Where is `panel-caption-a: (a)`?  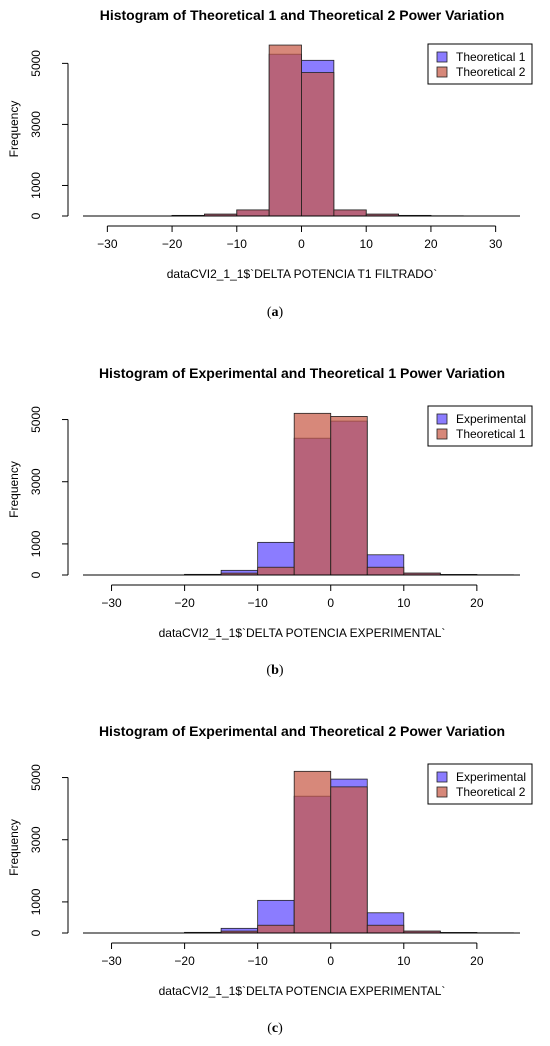
panel-caption-a: (a) is located at coordinates (275, 312).